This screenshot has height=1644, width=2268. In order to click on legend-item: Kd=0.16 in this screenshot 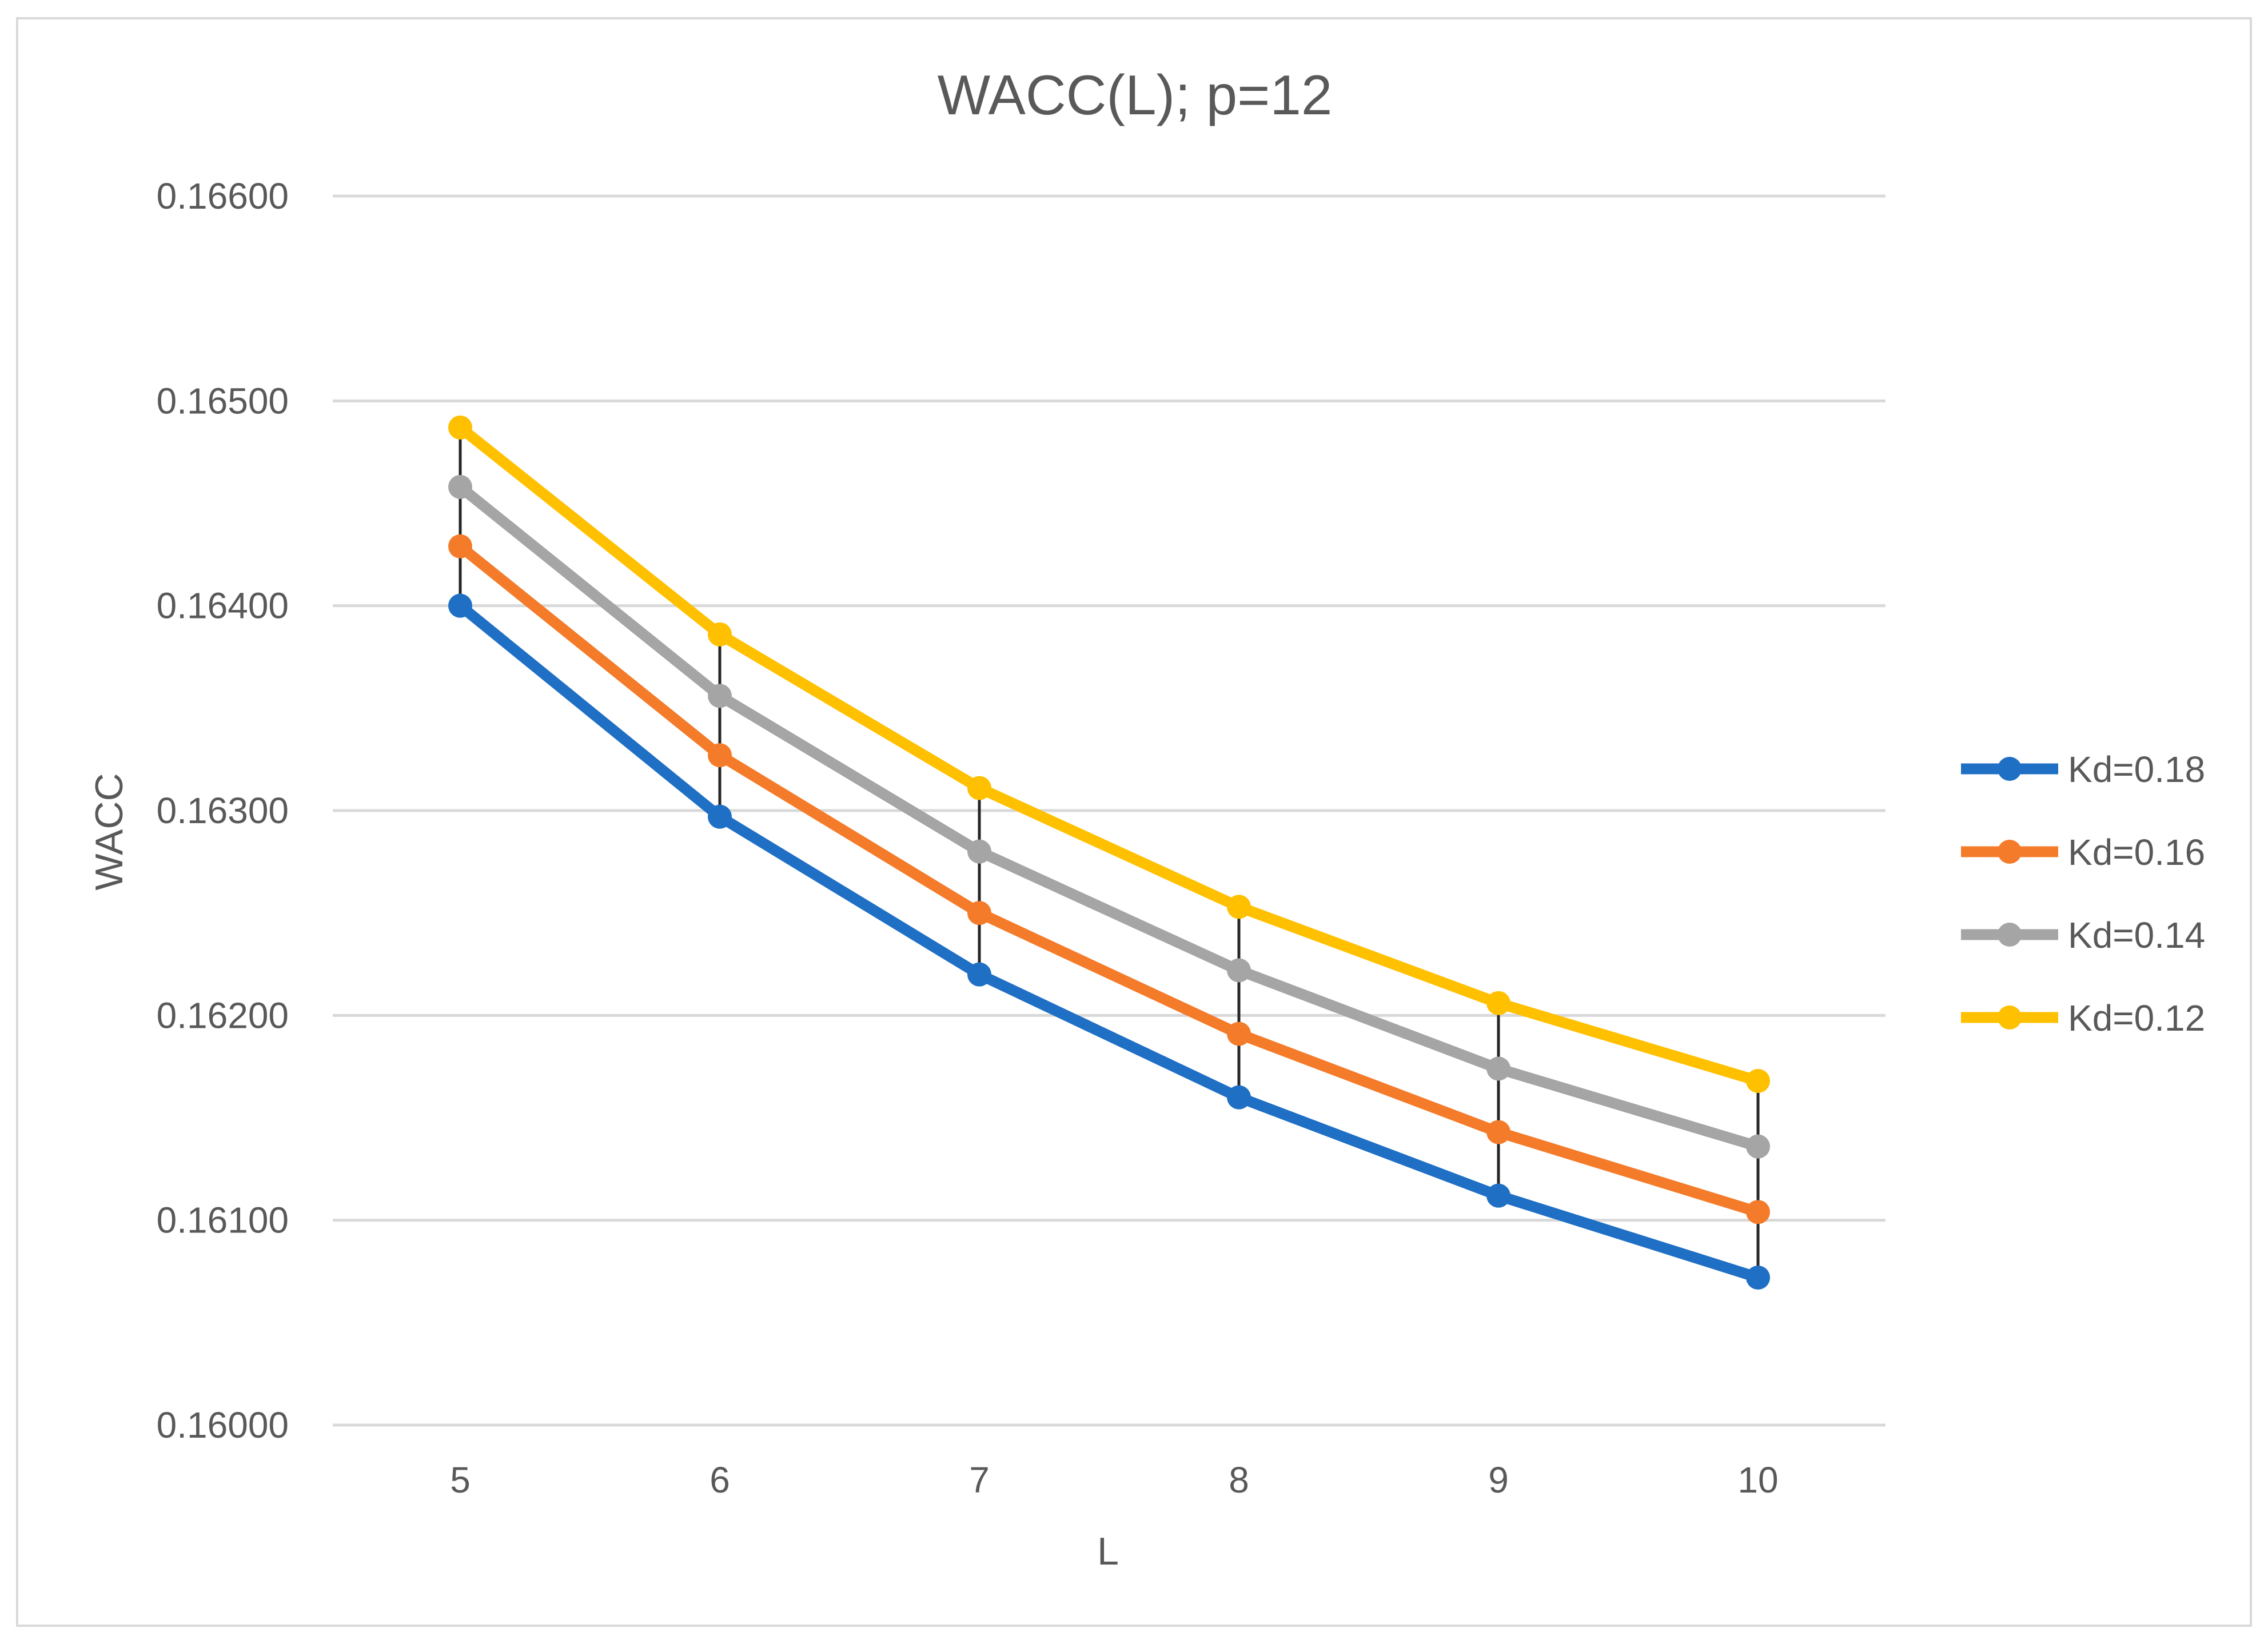, I will do `click(2083, 852)`.